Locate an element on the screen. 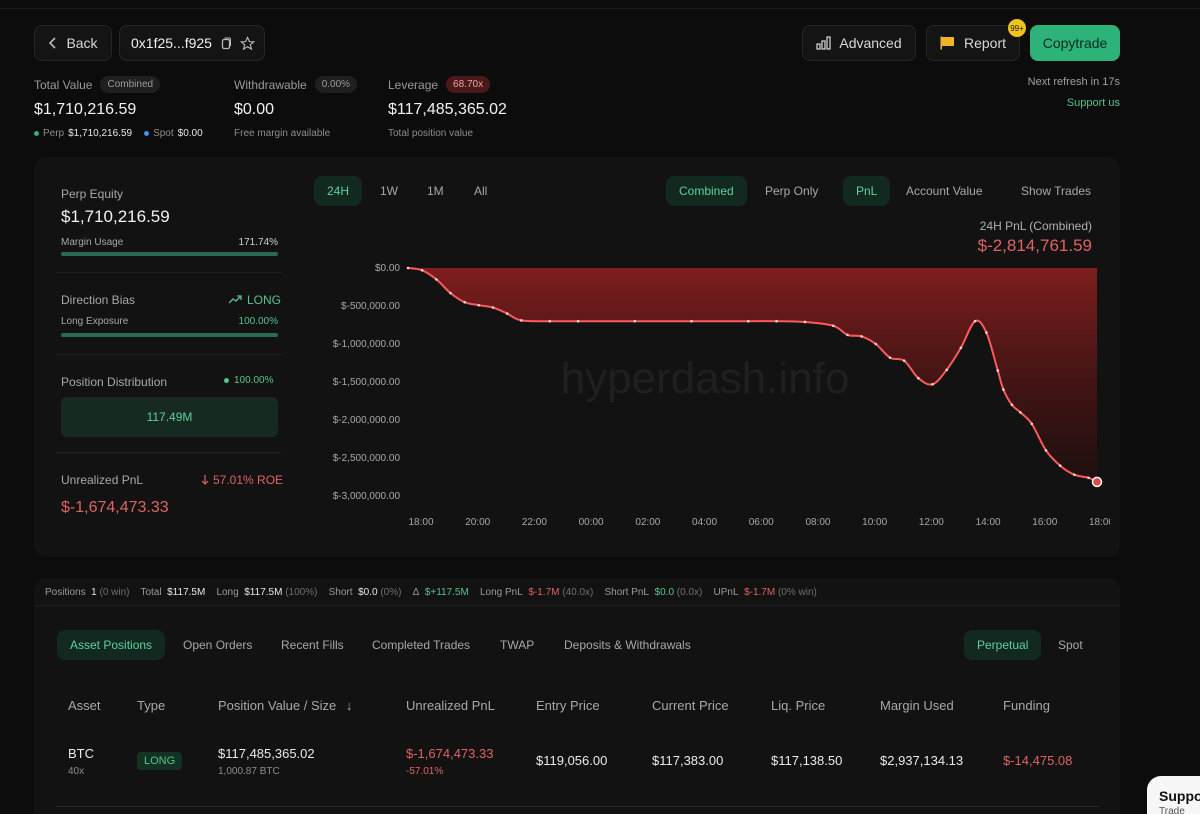  col-asset: Asset is located at coordinates (84, 705).